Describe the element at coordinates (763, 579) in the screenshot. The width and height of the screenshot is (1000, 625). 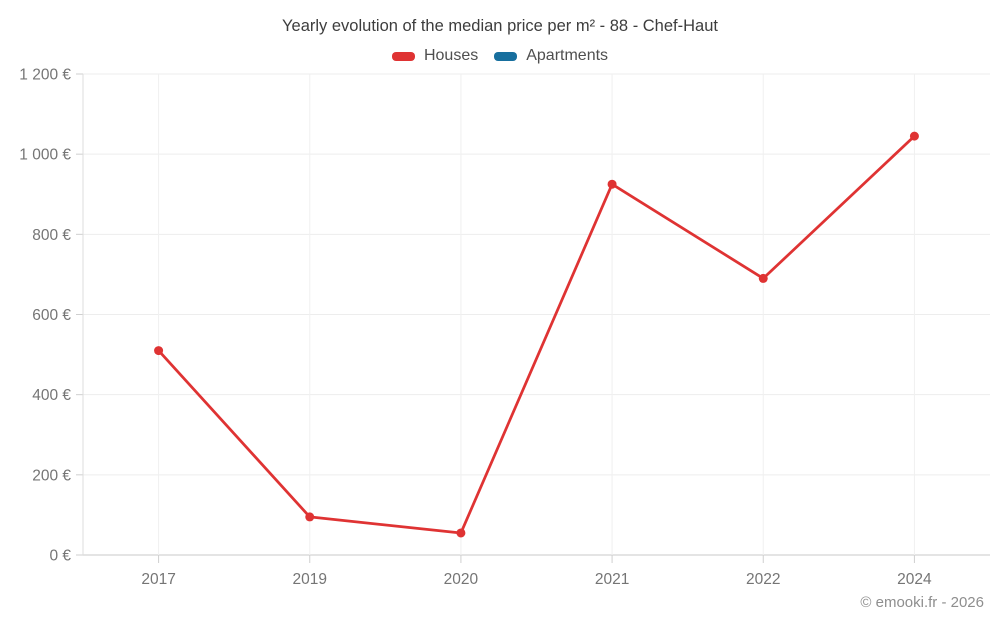
I see `svg-text: 2022` at that location.